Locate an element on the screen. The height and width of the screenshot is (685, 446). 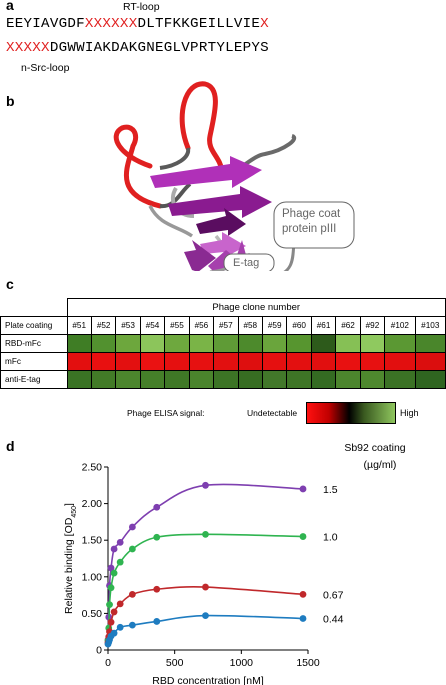
table-row: anti-E-tag is located at coordinates (223, 379).